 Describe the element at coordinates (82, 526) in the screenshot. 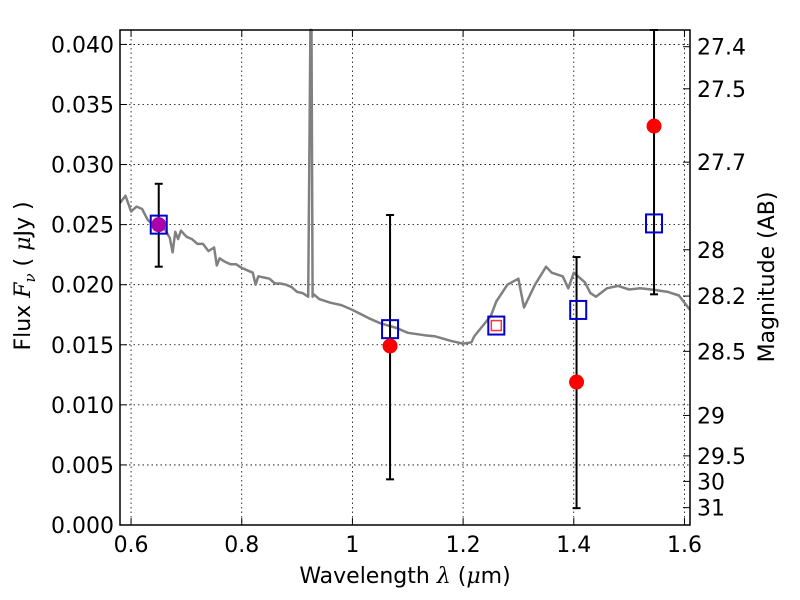

I see `y-tick-label: 0.000` at that location.